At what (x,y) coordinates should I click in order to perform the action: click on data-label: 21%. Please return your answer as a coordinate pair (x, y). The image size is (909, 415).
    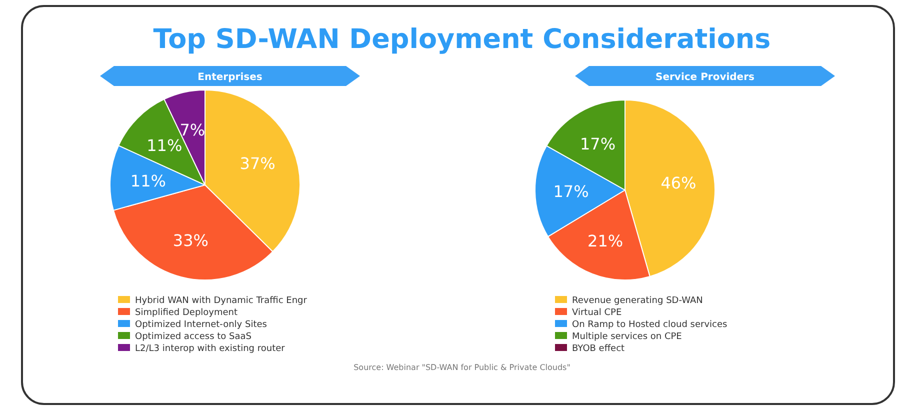
    Looking at the image, I should click on (606, 240).